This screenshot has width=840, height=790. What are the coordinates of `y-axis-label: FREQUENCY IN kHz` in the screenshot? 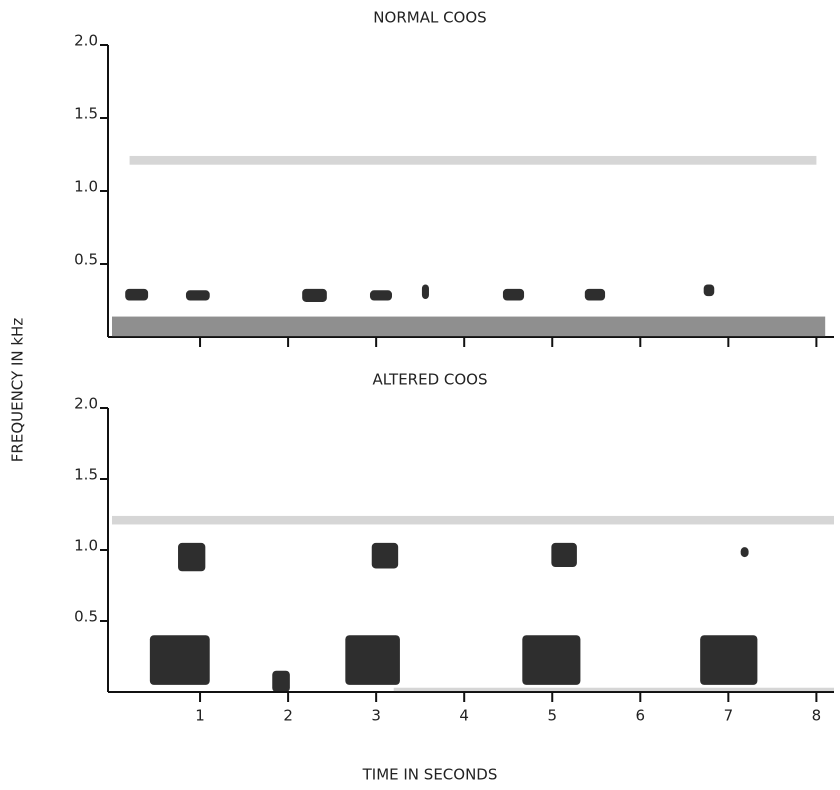 It's located at (18, 390).